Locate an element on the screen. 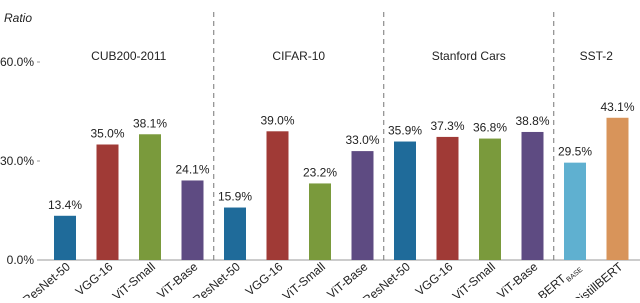 Image resolution: width=640 pixels, height=303 pixels. group-label: CIFAR-10 is located at coordinates (298, 56).